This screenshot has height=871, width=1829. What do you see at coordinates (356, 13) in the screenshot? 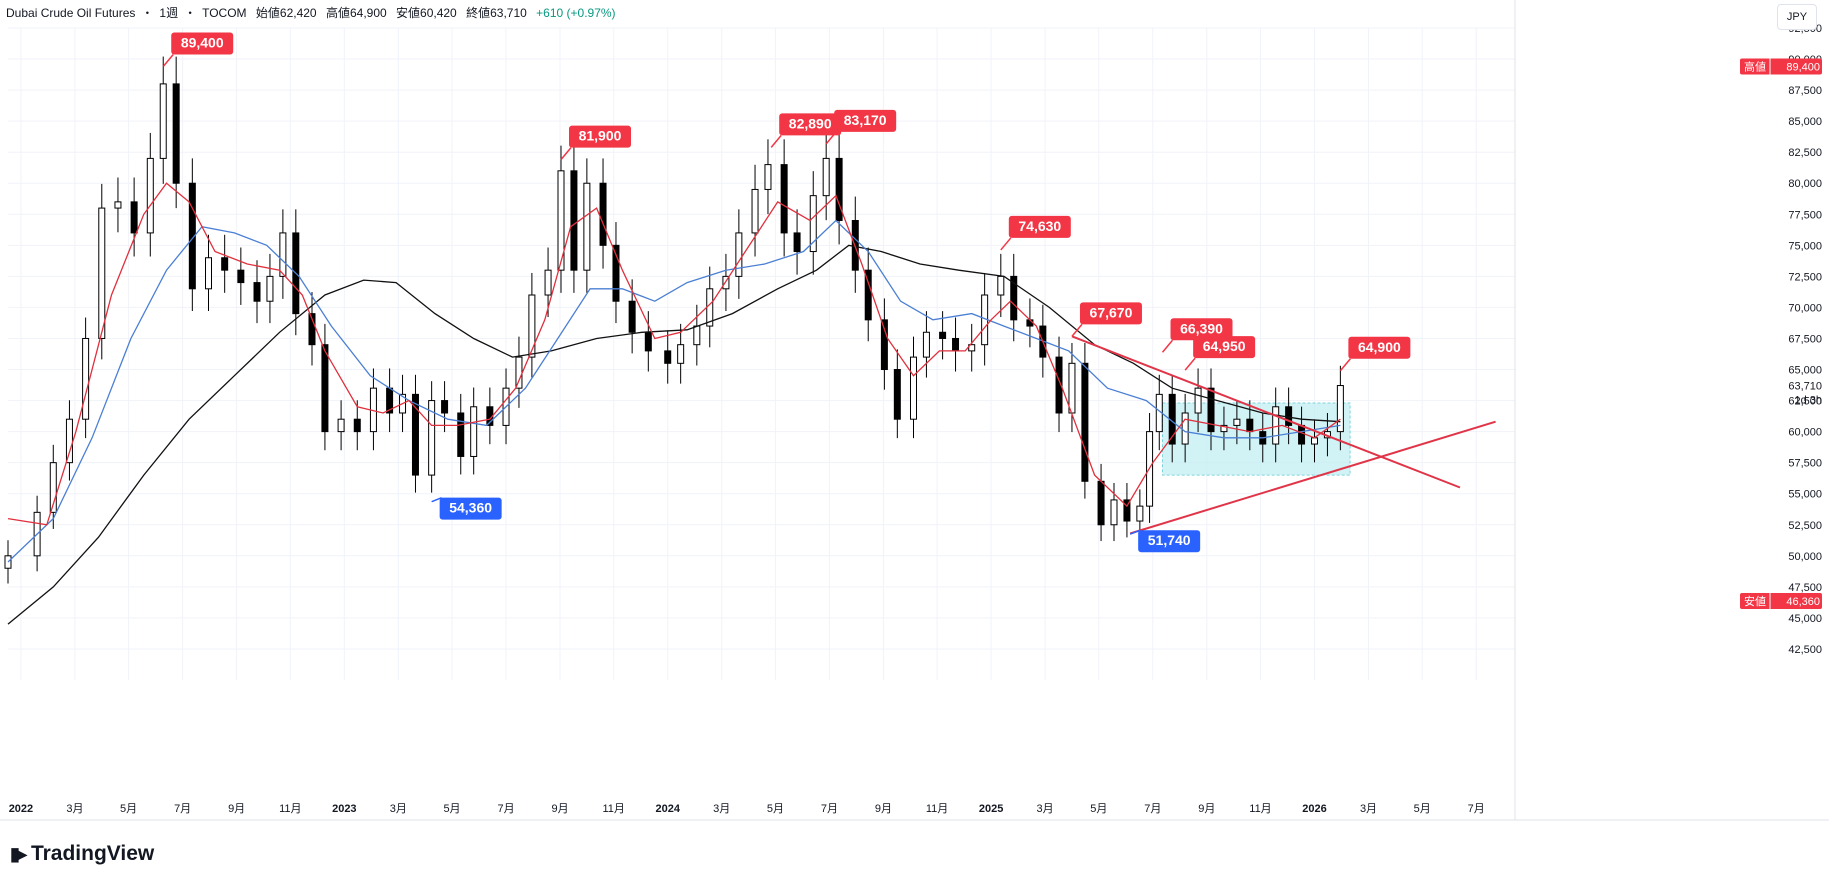
I see `high-value: 高値64,900` at bounding box center [356, 13].